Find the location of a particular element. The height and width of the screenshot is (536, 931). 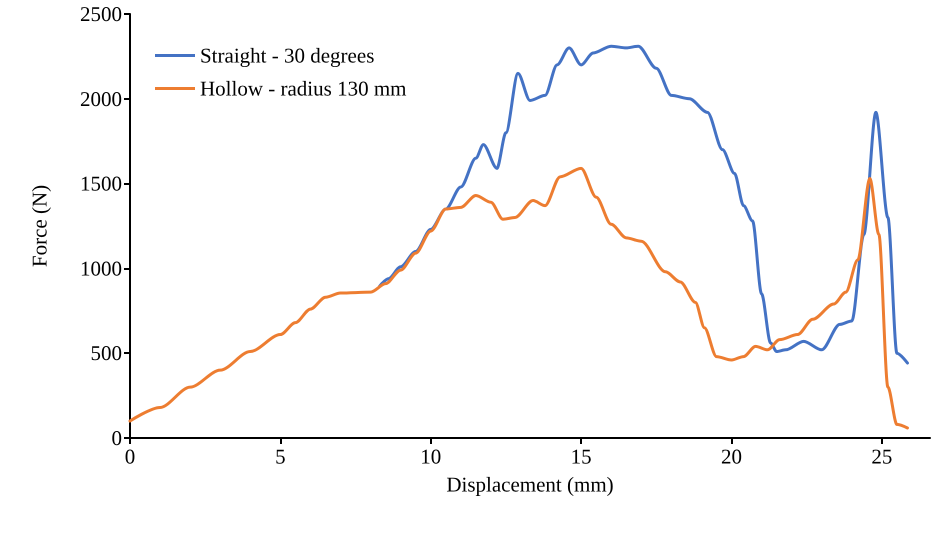

y-axis-title: Force (N) is located at coordinates (40, 226).